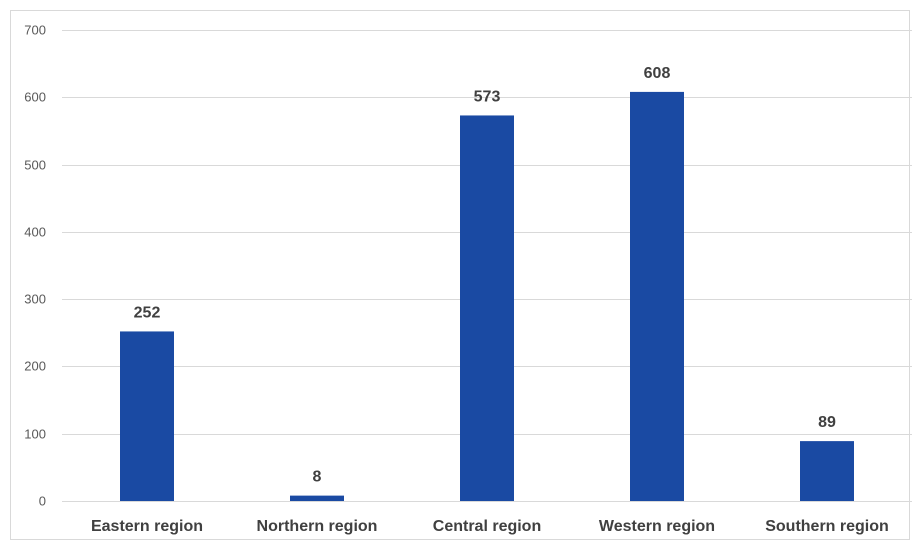 The height and width of the screenshot is (544, 919). I want to click on y-tick-label: 300, so click(35, 299).